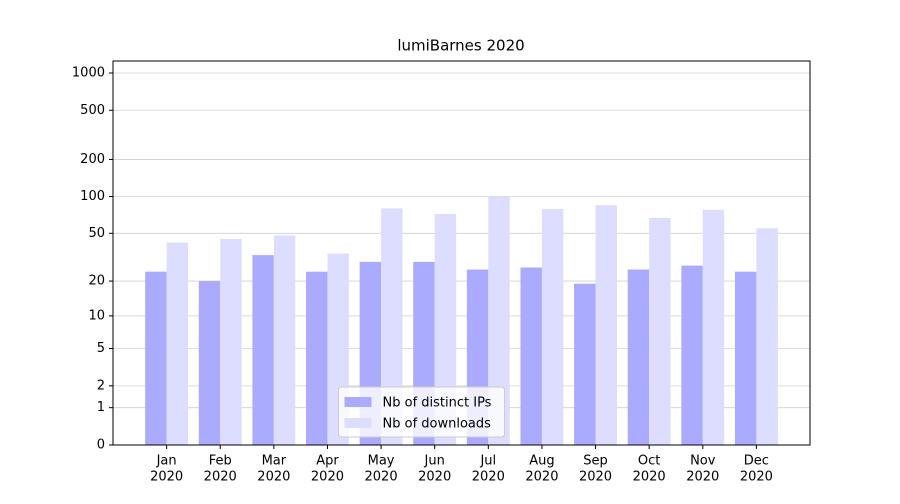 The image size is (900, 504). I want to click on y-tick-label: 0, so click(101, 445).